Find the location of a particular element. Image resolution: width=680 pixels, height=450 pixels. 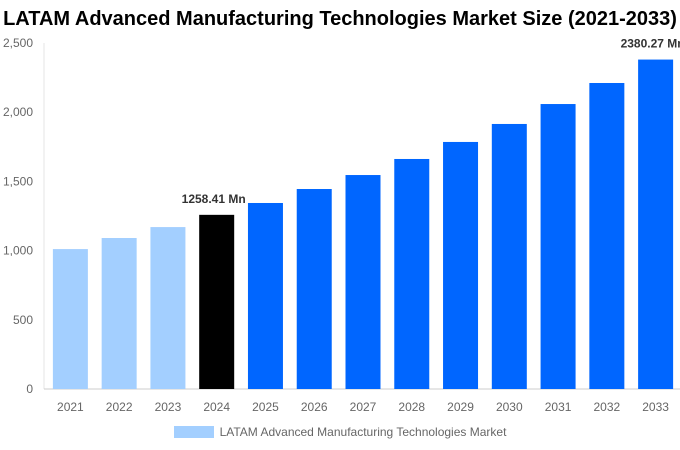

x-tick-label: 2033 is located at coordinates (655, 407).